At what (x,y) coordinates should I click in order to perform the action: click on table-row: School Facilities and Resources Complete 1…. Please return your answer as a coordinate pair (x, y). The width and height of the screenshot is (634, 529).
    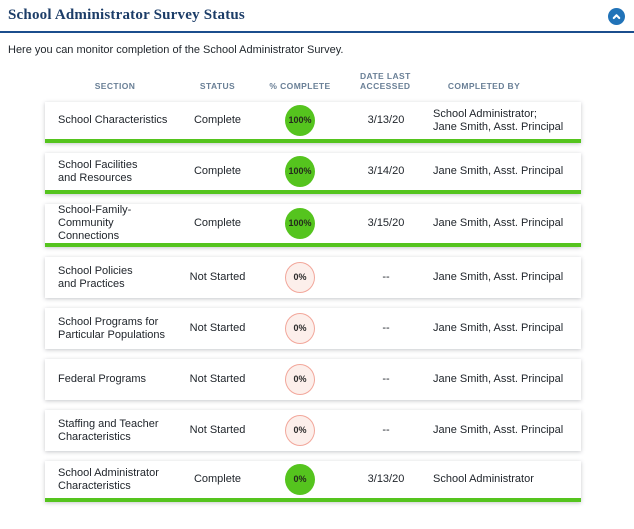
    Looking at the image, I should click on (313, 173).